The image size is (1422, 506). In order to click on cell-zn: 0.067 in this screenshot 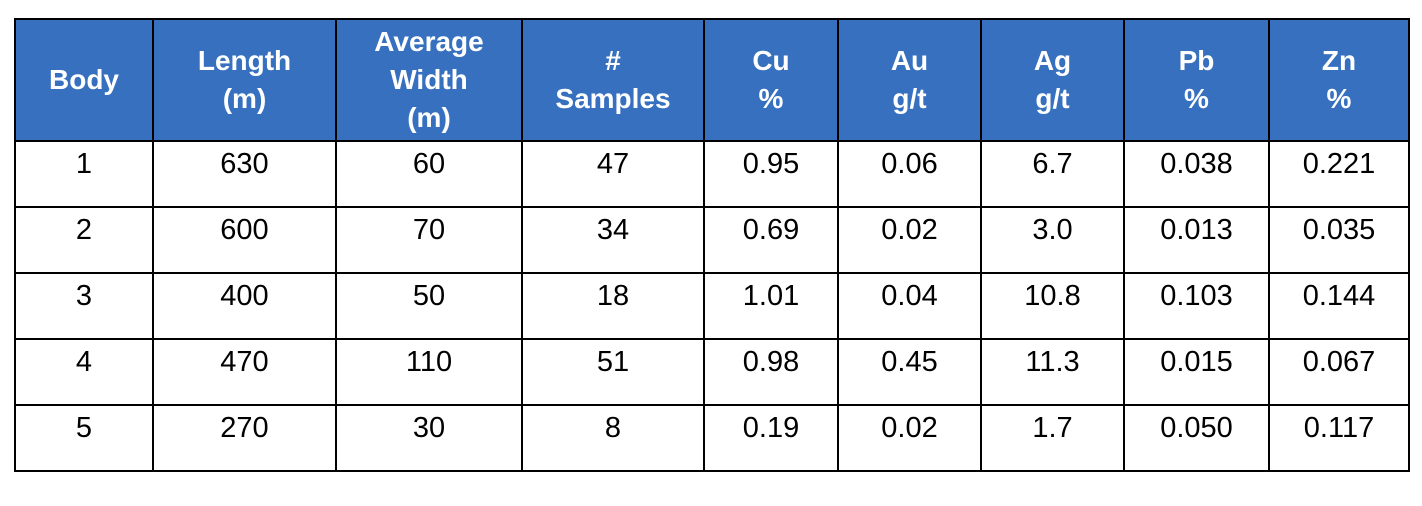, I will do `click(1339, 372)`.